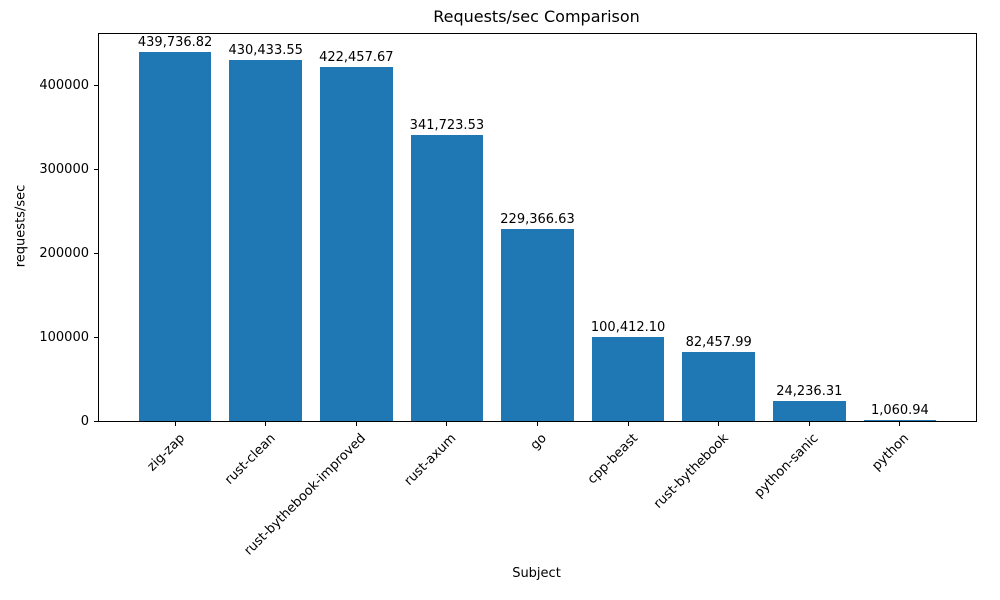 This screenshot has width=1000, height=600. What do you see at coordinates (64, 170) in the screenshot?
I see `y-tick-label: 300000` at bounding box center [64, 170].